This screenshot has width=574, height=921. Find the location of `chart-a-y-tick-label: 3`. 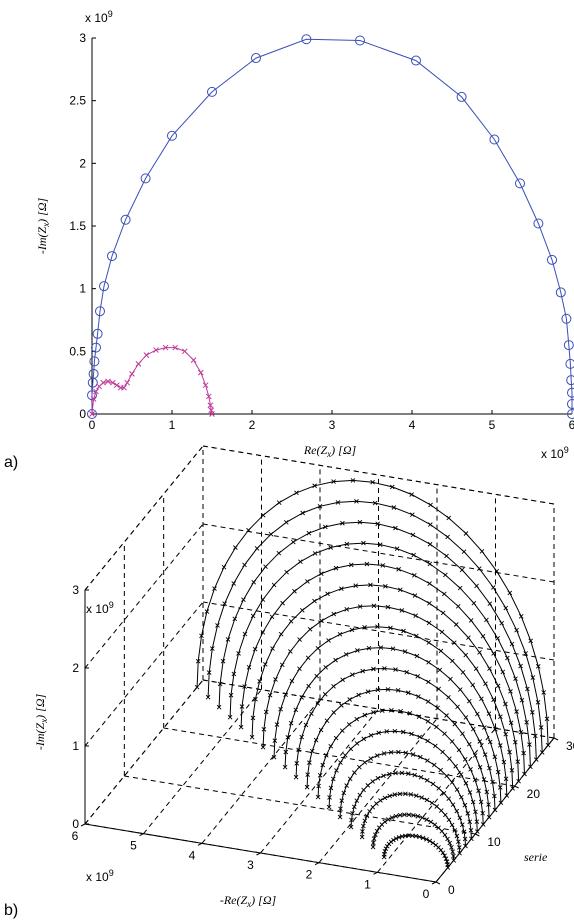

chart-a-y-tick-label: 3 is located at coordinates (82, 38).